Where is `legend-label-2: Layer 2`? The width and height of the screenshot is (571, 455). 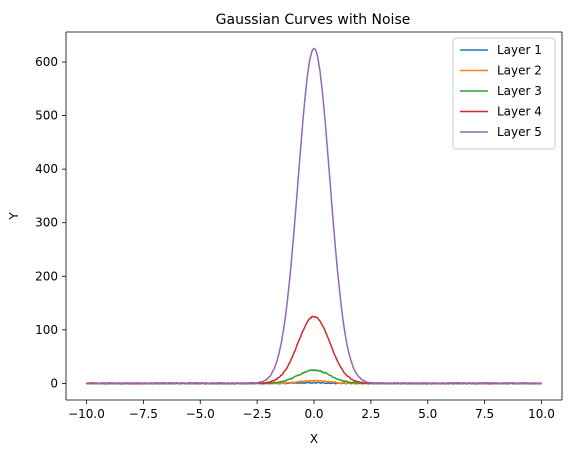
legend-label-2: Layer 2 is located at coordinates (519, 71).